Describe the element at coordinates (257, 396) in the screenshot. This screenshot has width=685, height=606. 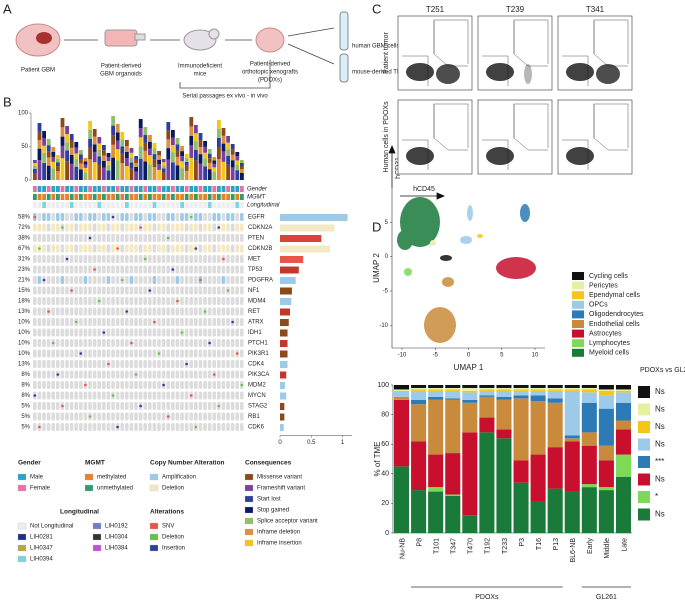
I see `gene-label: MYCN` at that location.